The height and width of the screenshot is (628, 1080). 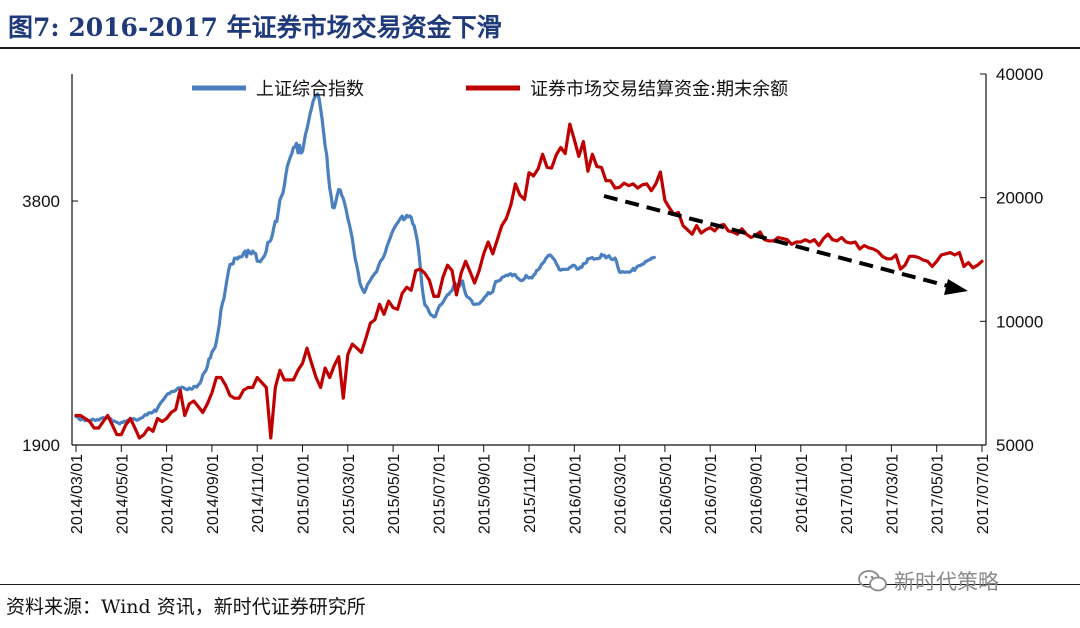 I want to click on right-tick-label: 20000, so click(x=1019, y=198).